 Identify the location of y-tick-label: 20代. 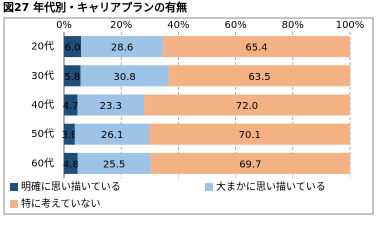
(42, 47).